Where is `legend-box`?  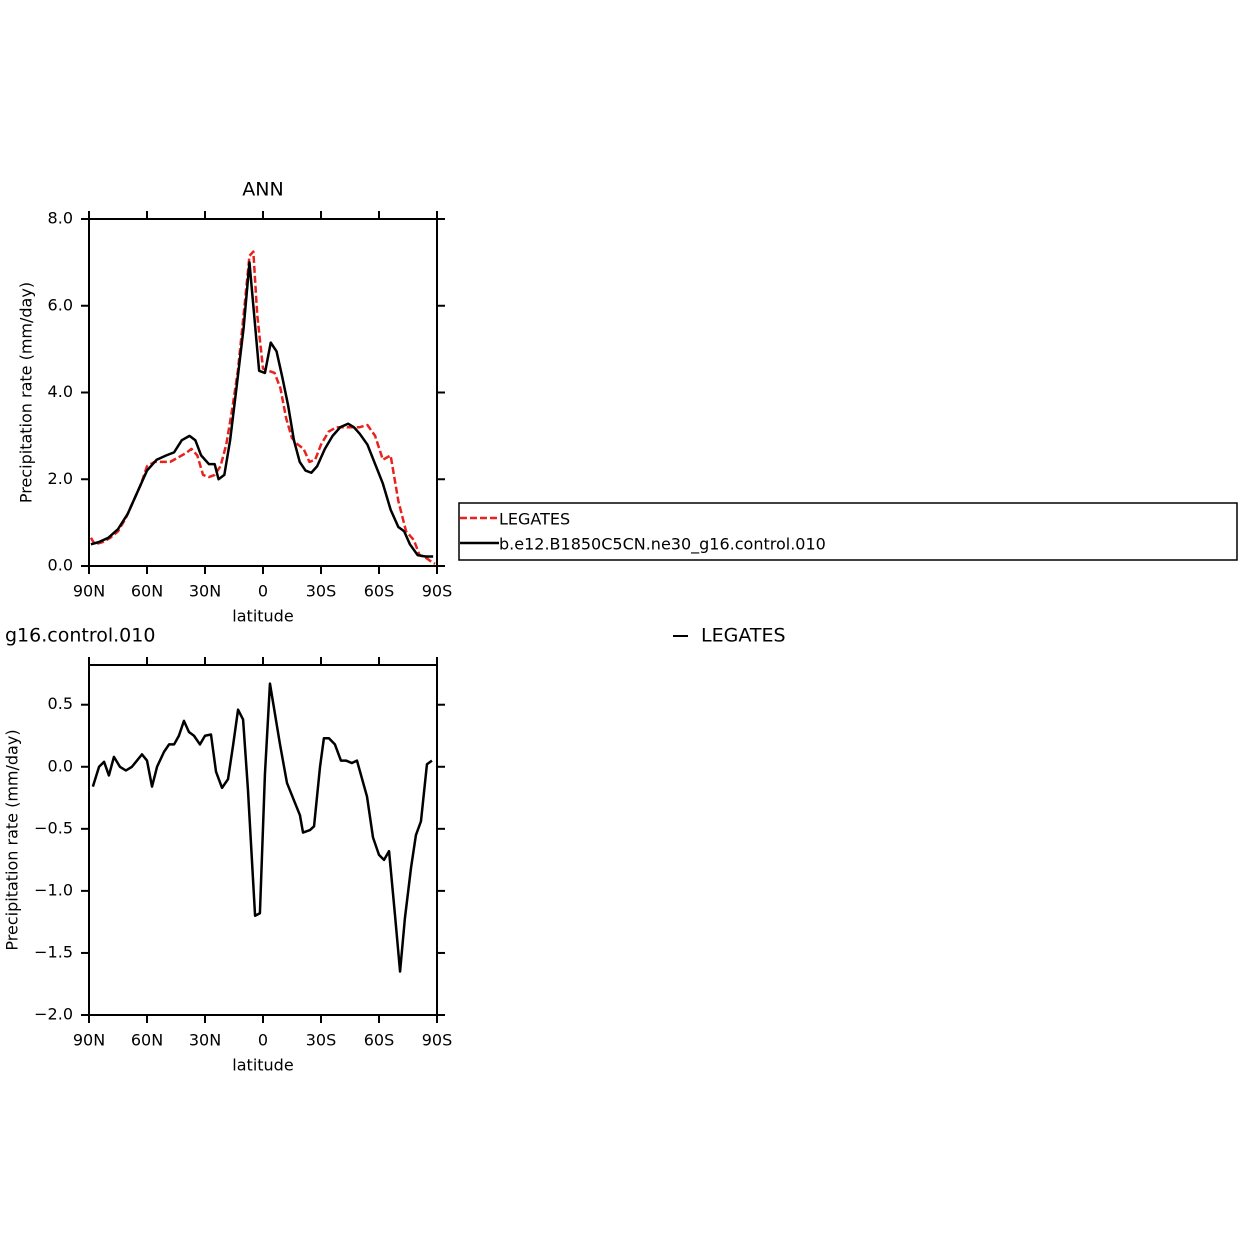 legend-box is located at coordinates (848, 531).